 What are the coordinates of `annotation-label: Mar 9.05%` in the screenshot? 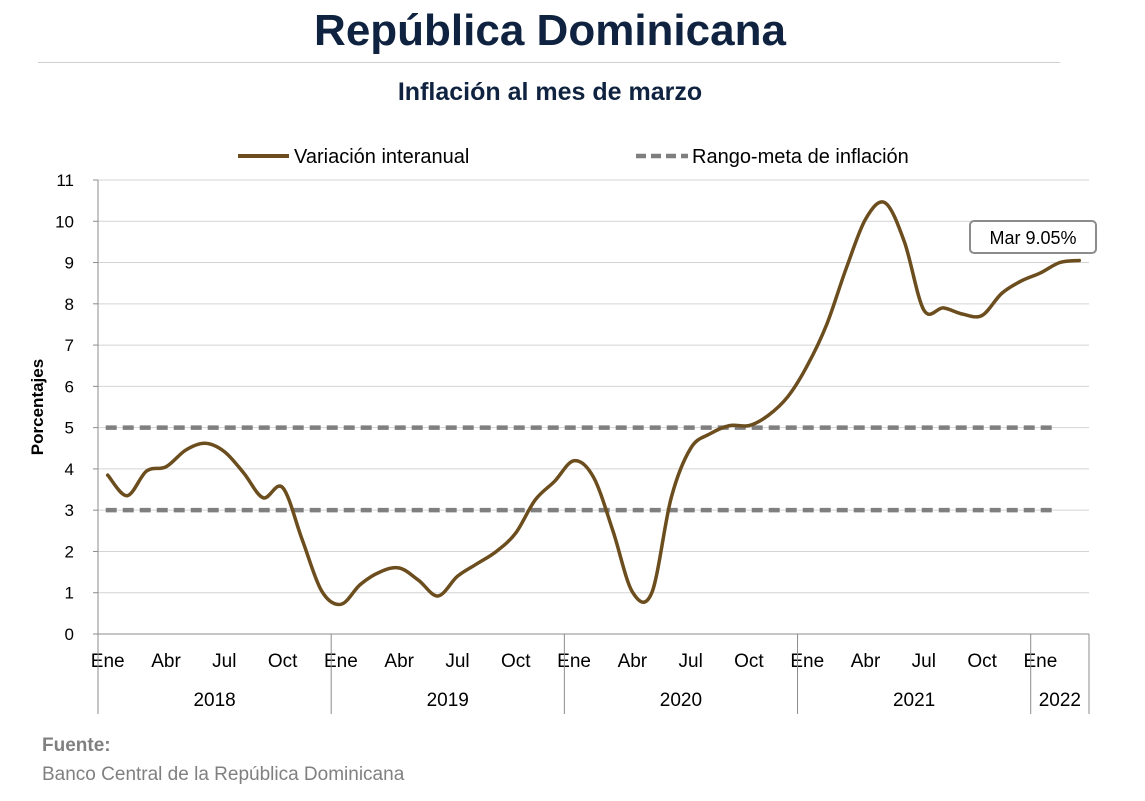 It's located at (1032, 238).